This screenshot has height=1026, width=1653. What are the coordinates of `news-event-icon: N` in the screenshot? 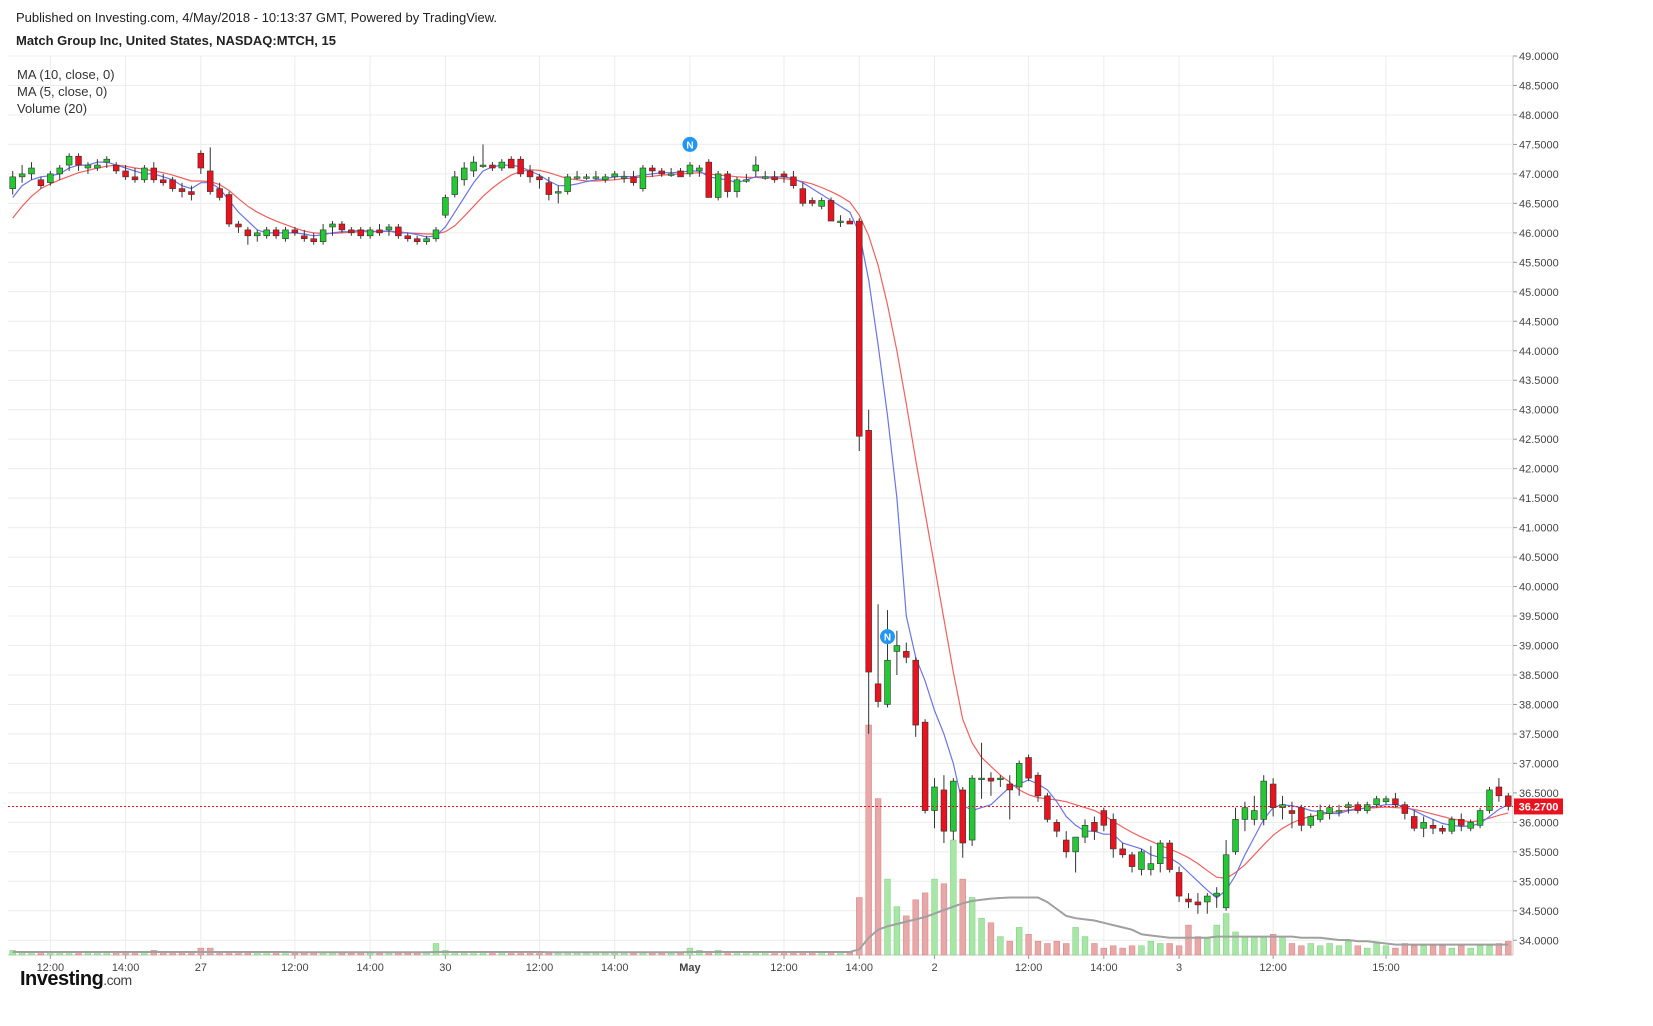 It's located at (690, 144).